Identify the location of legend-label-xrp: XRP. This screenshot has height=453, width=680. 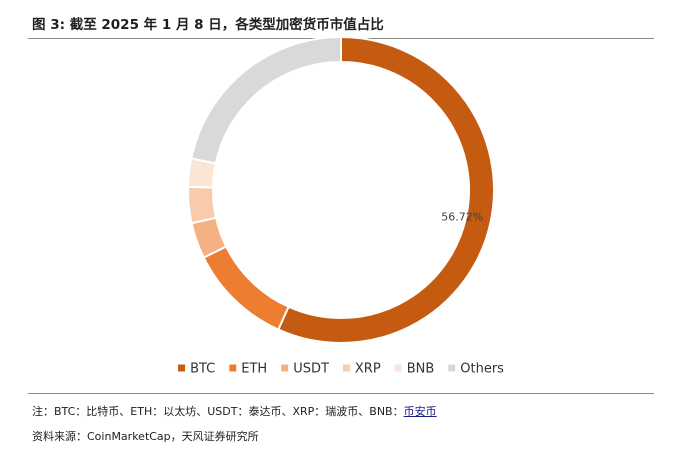
(368, 369).